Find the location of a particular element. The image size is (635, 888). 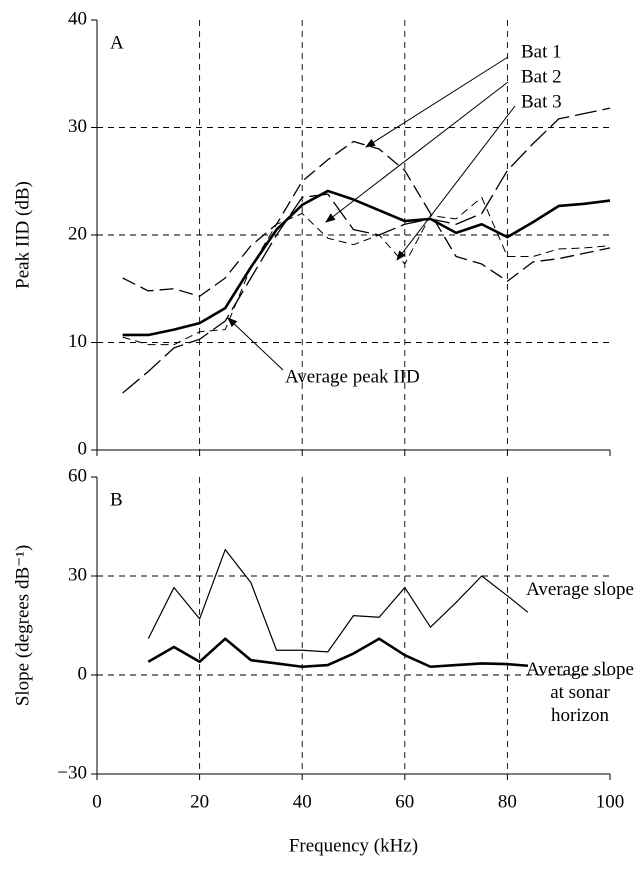

y-tick-label: 40 is located at coordinates (77, 18).